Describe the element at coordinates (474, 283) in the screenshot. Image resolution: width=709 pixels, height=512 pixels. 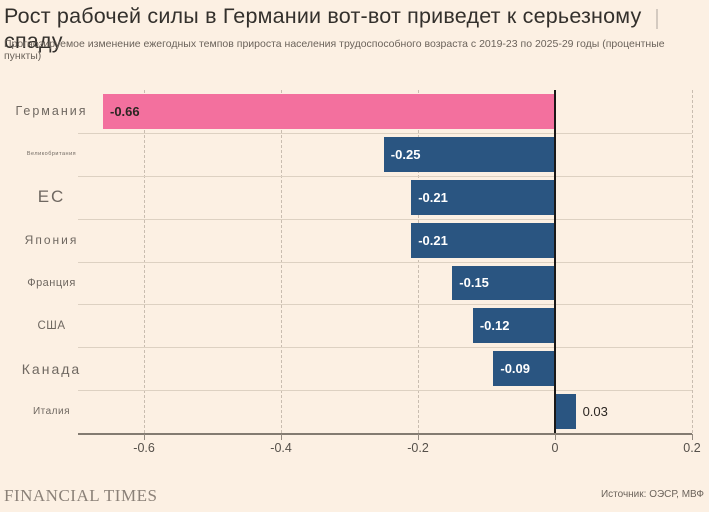
I see `value-label: -0.15` at that location.